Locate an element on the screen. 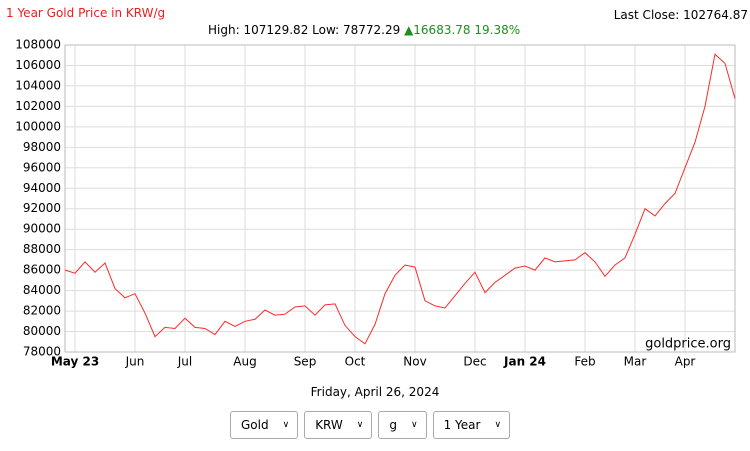 The width and height of the screenshot is (750, 451). dropdown: g ∨ is located at coordinates (402, 425).